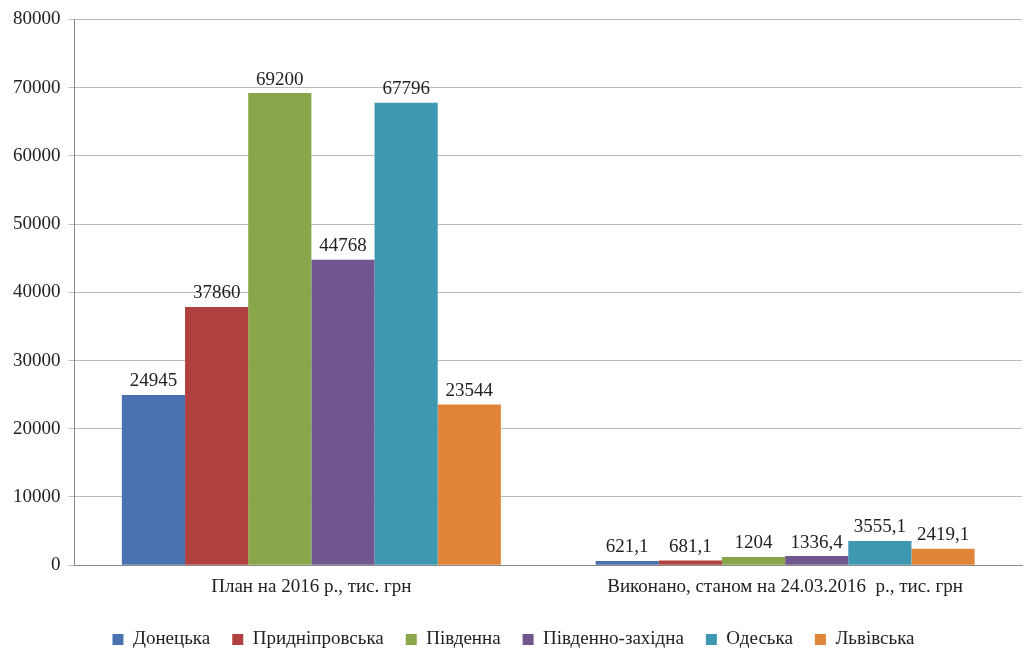 Image resolution: width=1027 pixels, height=659 pixels. I want to click on y-tick-label: 0, so click(56, 564).